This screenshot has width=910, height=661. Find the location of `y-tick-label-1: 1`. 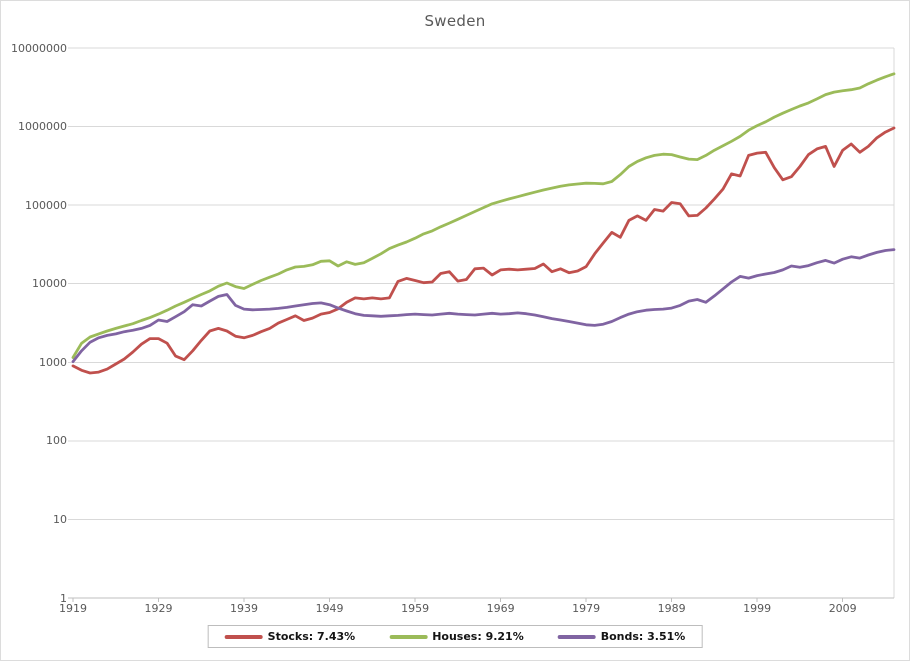

y-tick-label-1: 1 is located at coordinates (63, 598).